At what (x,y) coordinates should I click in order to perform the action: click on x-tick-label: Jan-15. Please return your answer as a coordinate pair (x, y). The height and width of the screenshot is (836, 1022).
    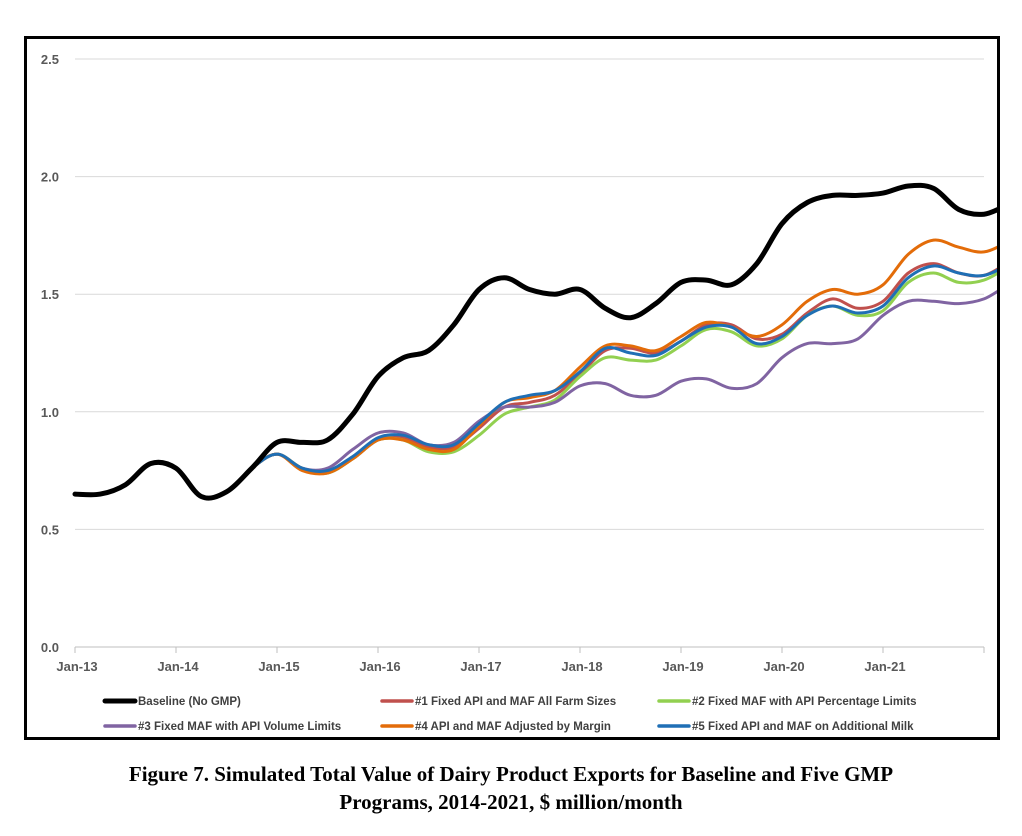
    Looking at the image, I should click on (278, 666).